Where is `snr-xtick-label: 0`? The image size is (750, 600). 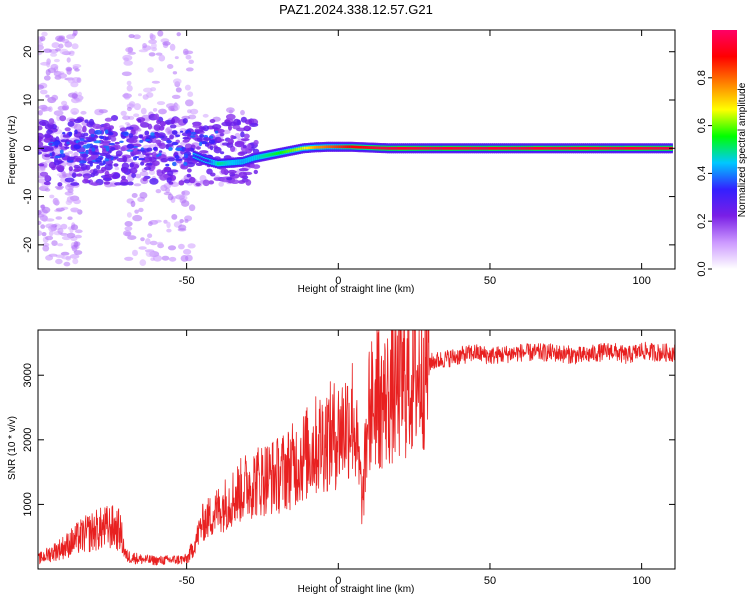 snr-xtick-label: 0 is located at coordinates (338, 581).